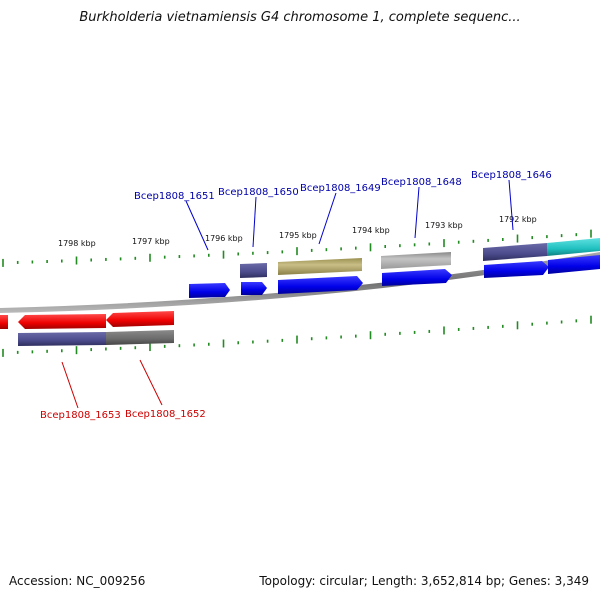 This screenshot has width=600, height=600. Describe the element at coordinates (574, 264) in the screenshot. I see `forward-cds-next` at that location.